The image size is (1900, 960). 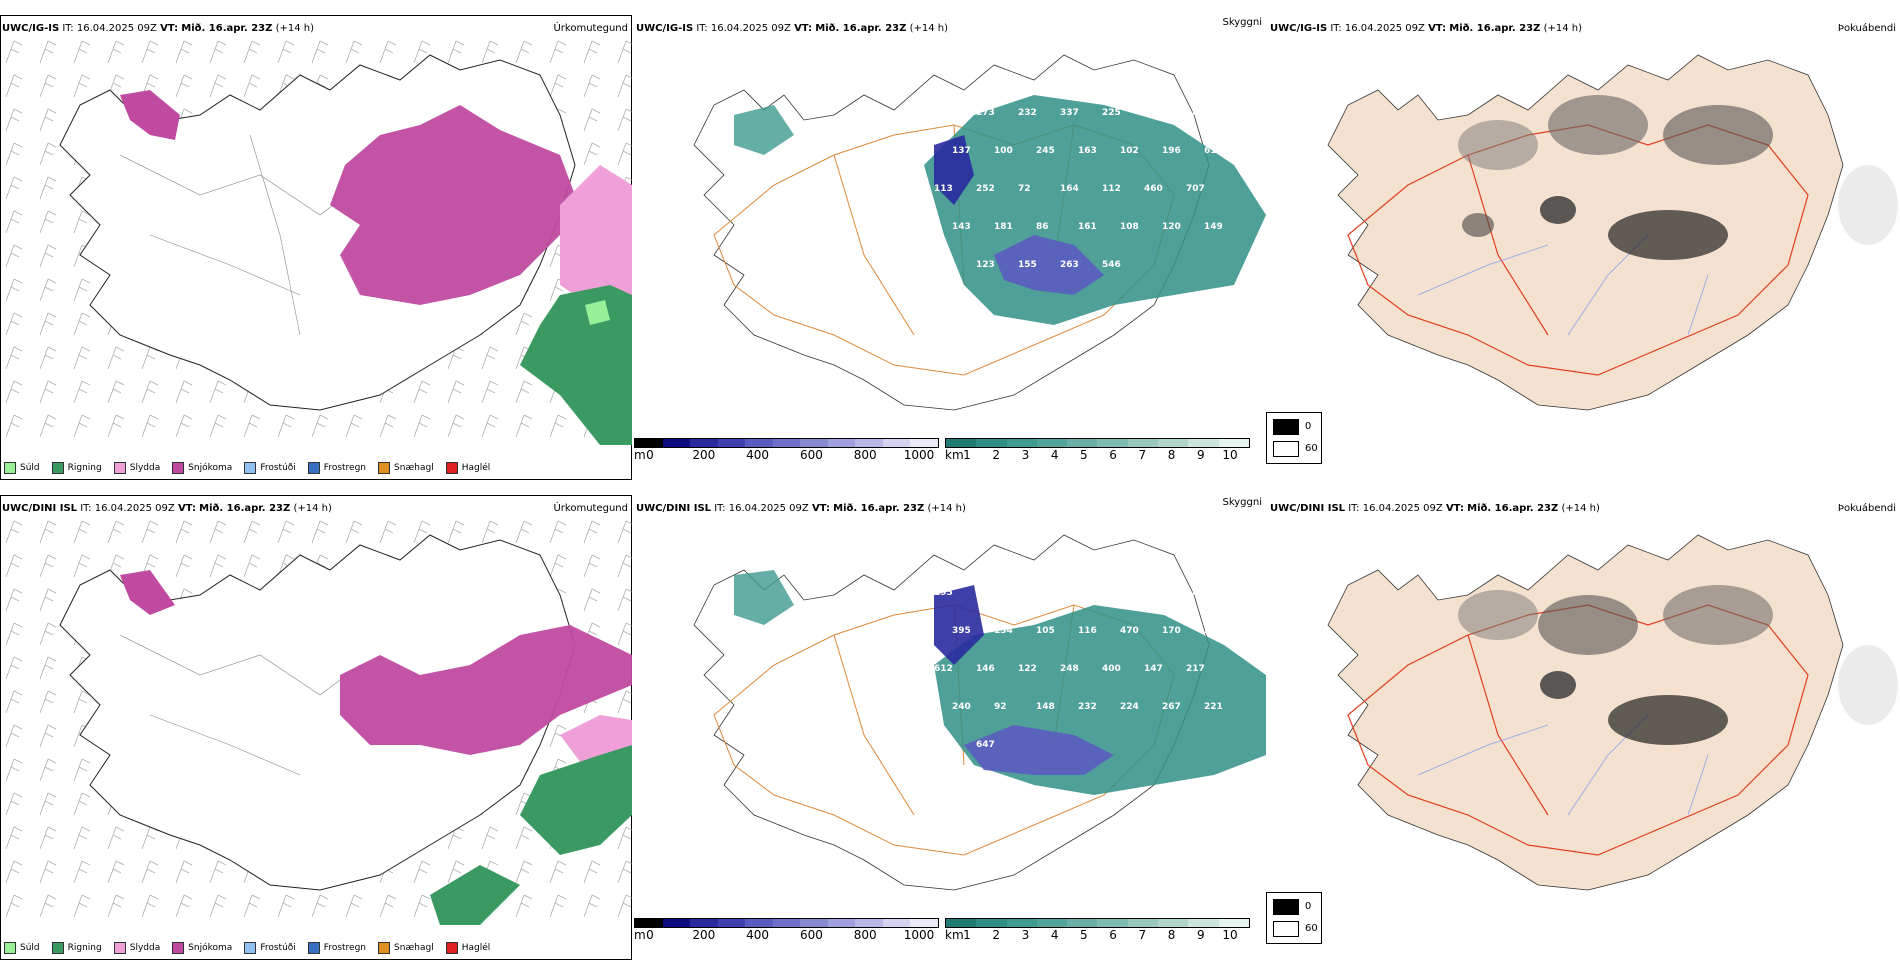 What do you see at coordinates (1003, 151) in the screenshot?
I see `cloudbase-label: 100` at bounding box center [1003, 151].